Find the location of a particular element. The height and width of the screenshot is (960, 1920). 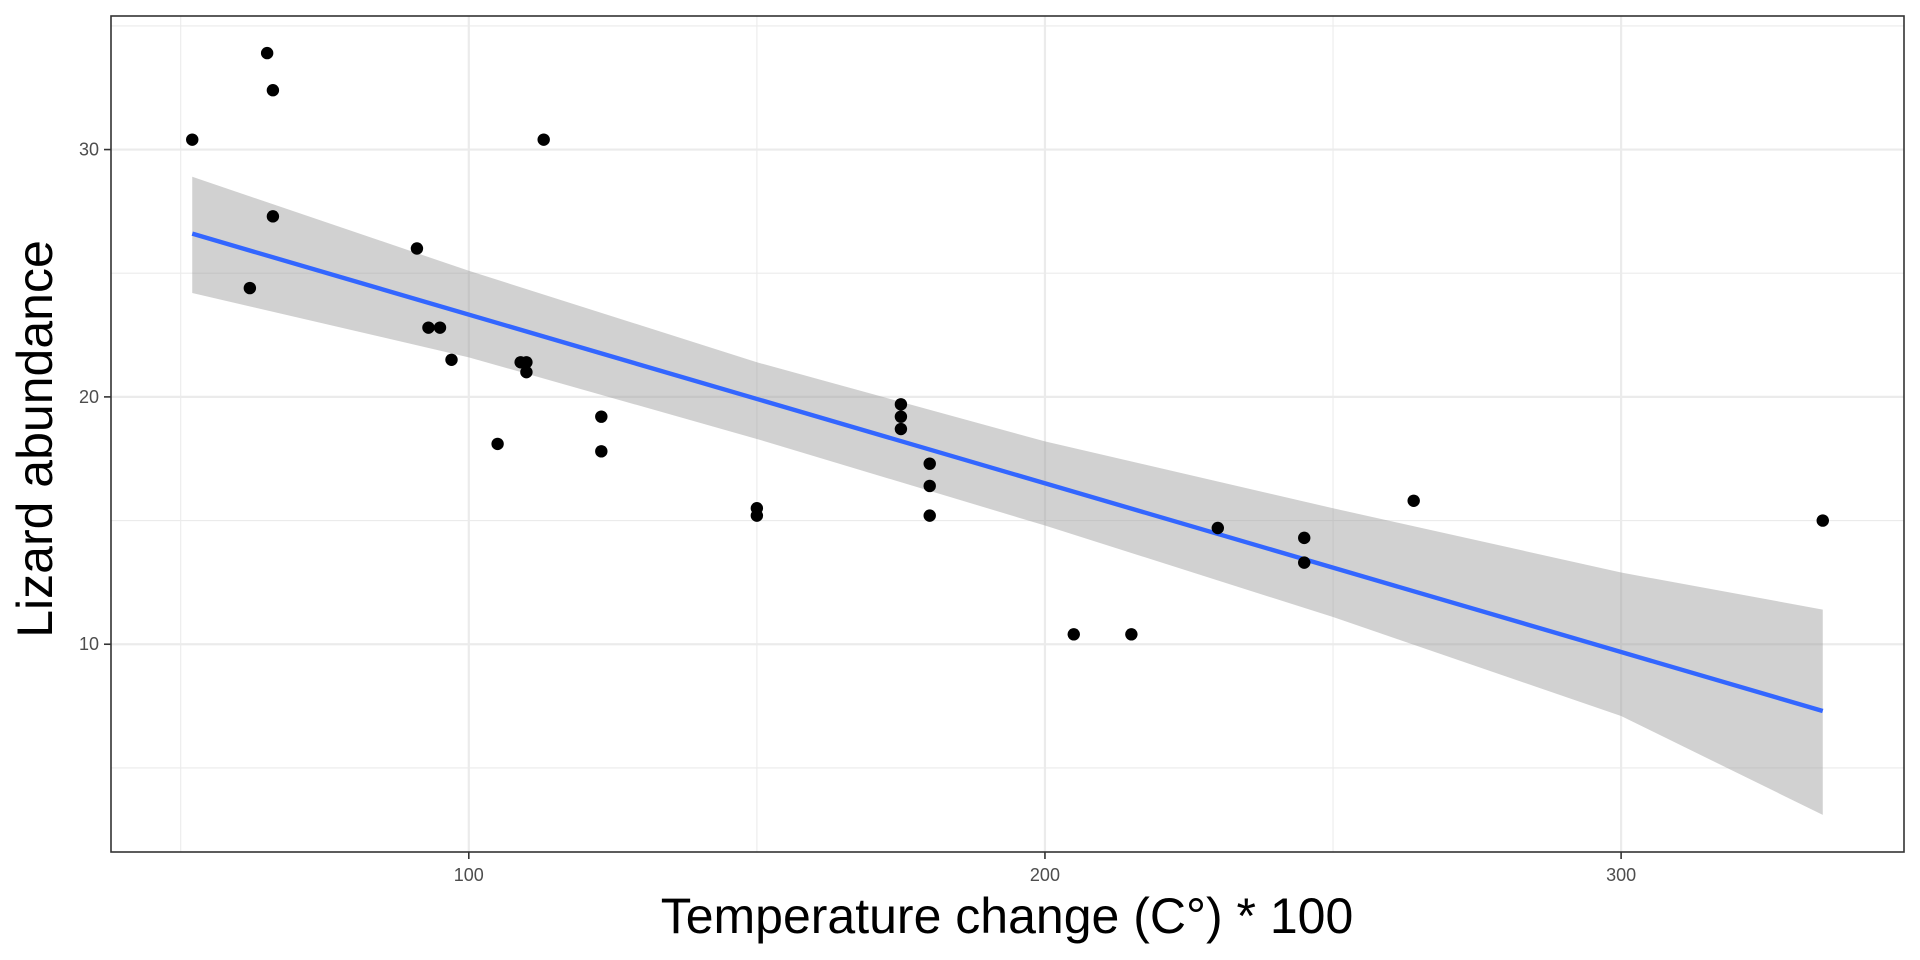

x-tick-label: 100 is located at coordinates (469, 875).